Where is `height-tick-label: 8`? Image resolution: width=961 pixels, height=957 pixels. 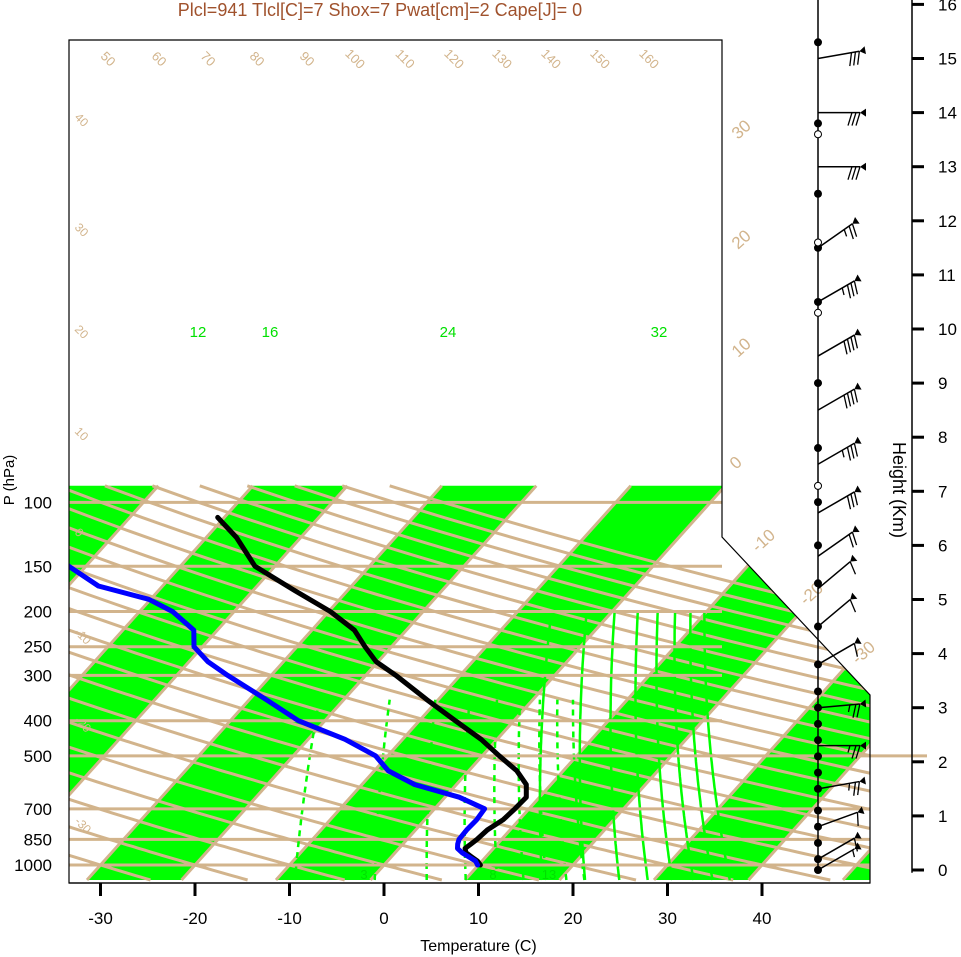
height-tick-label: 8 is located at coordinates (942, 437).